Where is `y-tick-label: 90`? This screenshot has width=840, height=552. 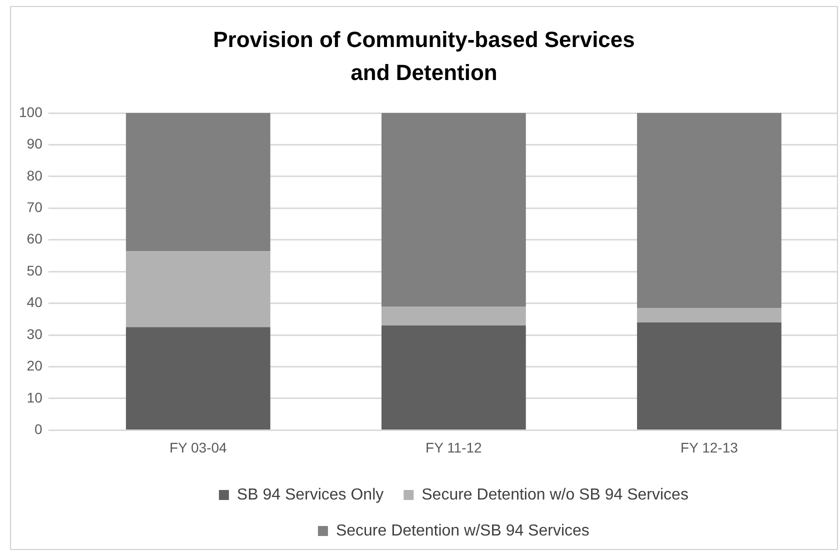
y-tick-label: 90 is located at coordinates (34, 144).